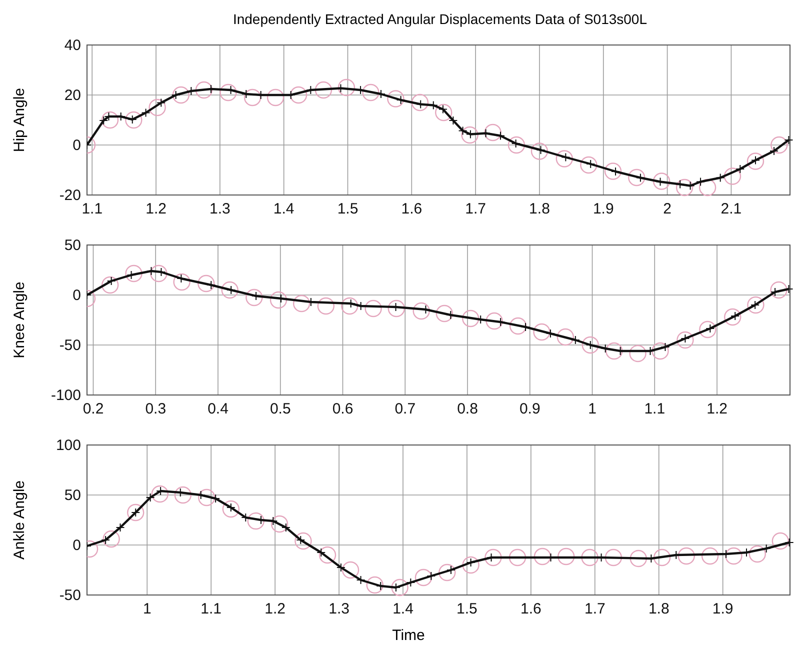 This screenshot has height=657, width=797. Describe the element at coordinates (19, 120) in the screenshot. I see `y-axis-title: Hip Angle` at that location.